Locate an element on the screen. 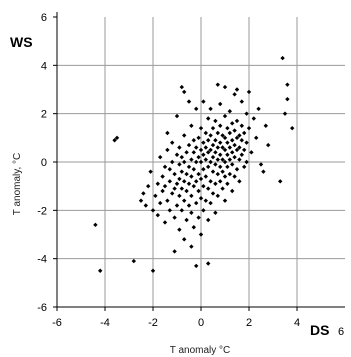 This screenshot has height=357, width=351. x-tick-label: -2 is located at coordinates (153, 323).